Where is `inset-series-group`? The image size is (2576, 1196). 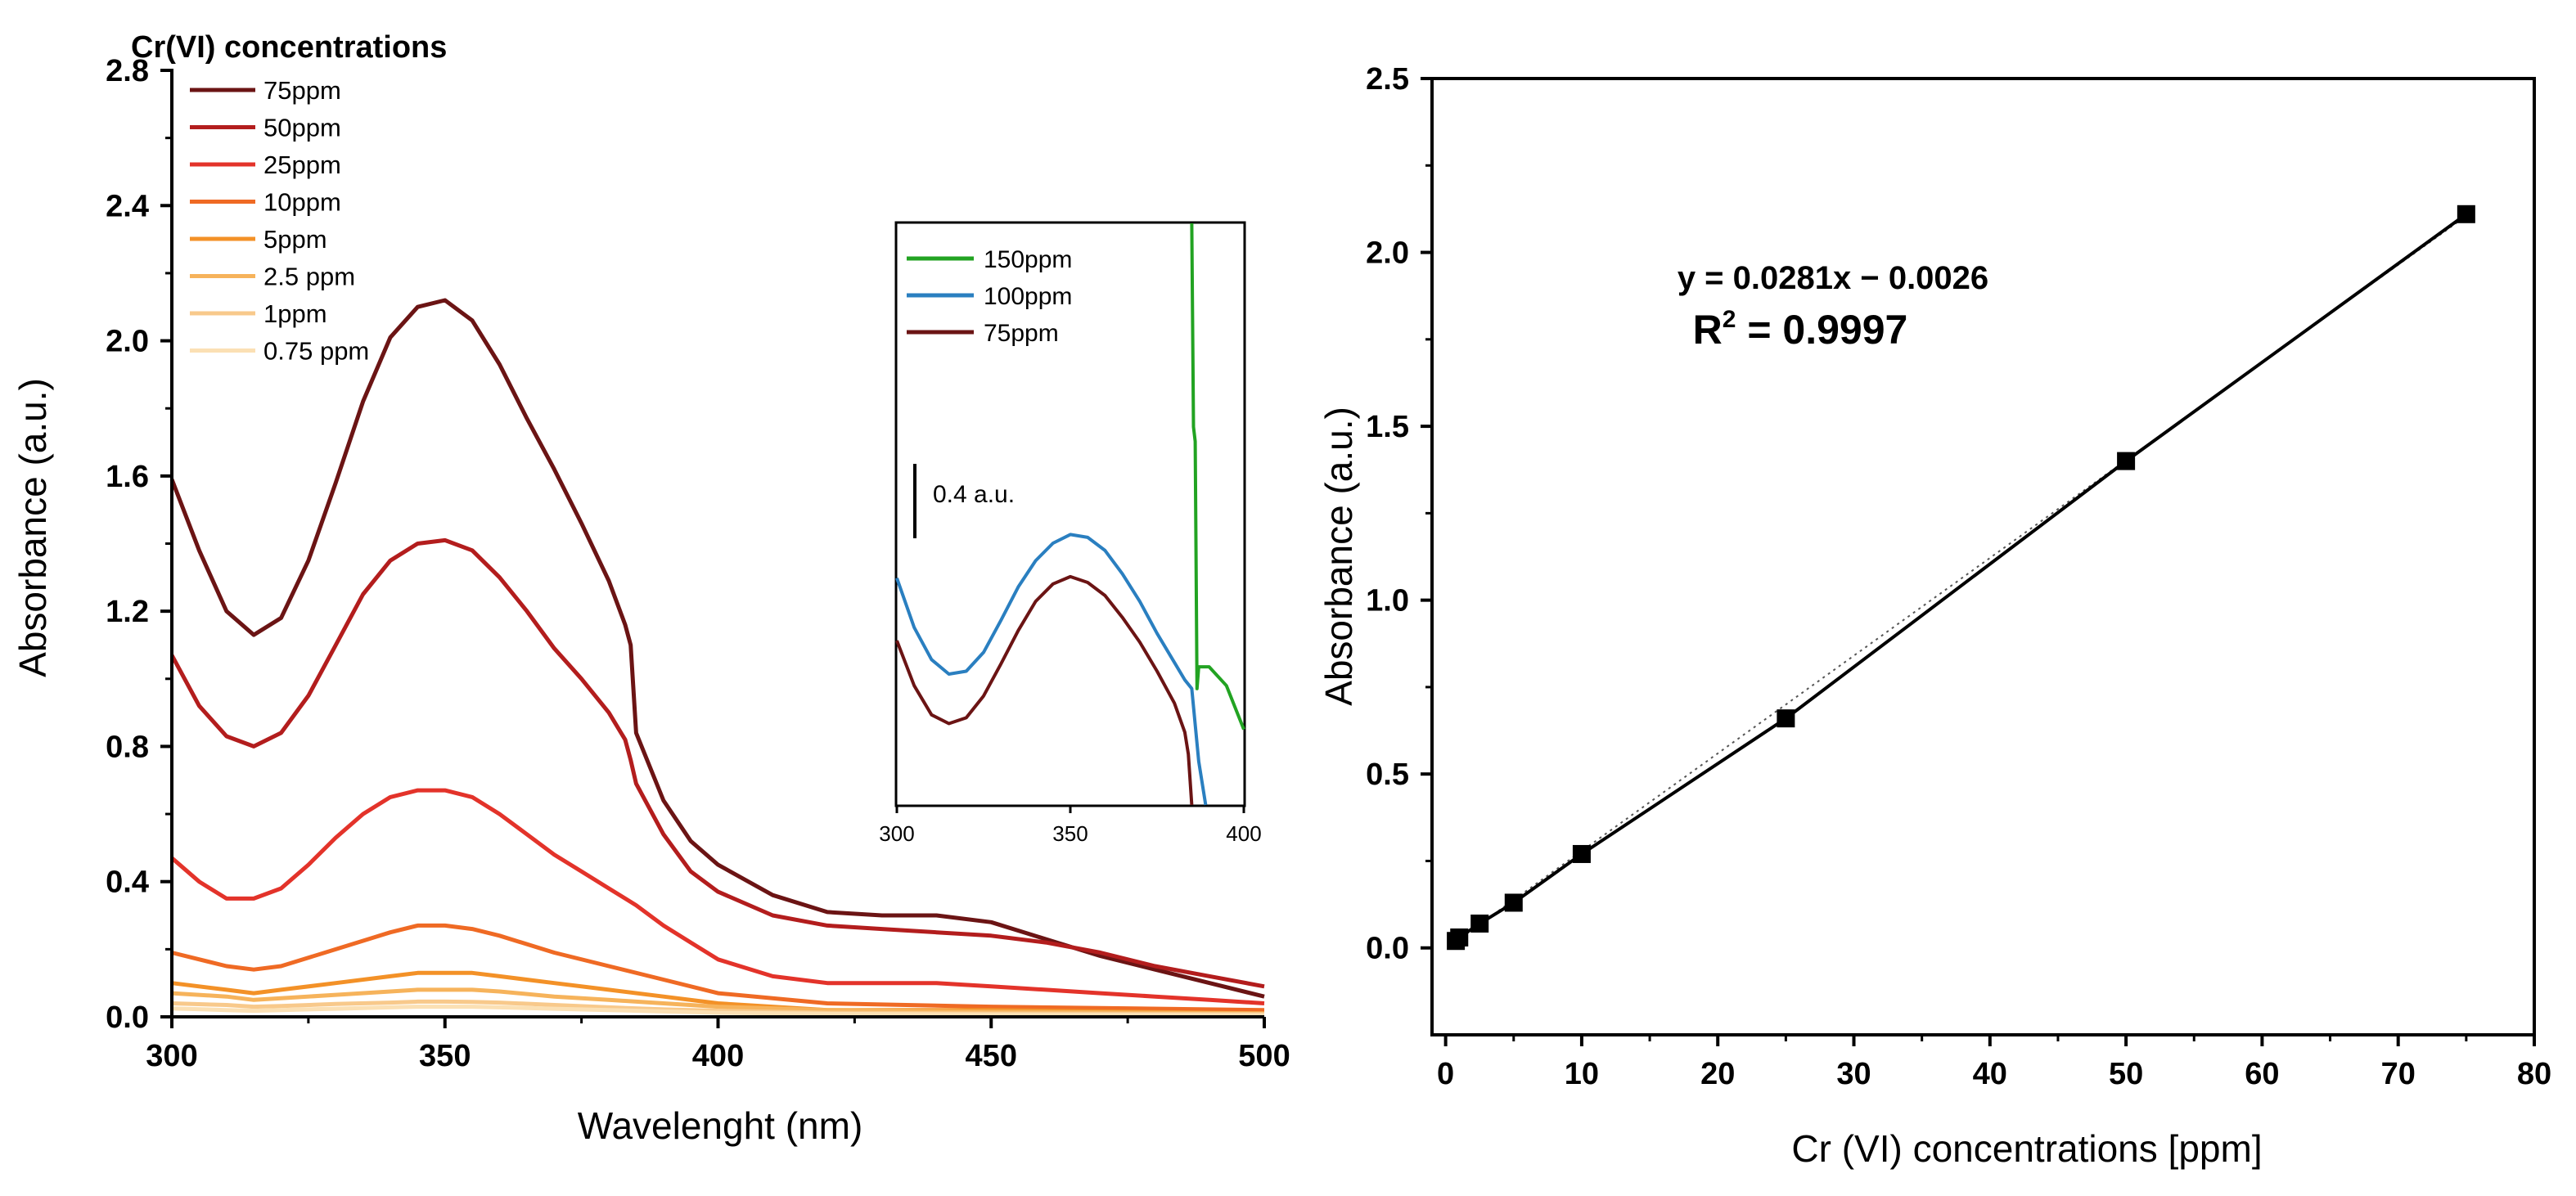 inset-series-group is located at coordinates (1070, 514).